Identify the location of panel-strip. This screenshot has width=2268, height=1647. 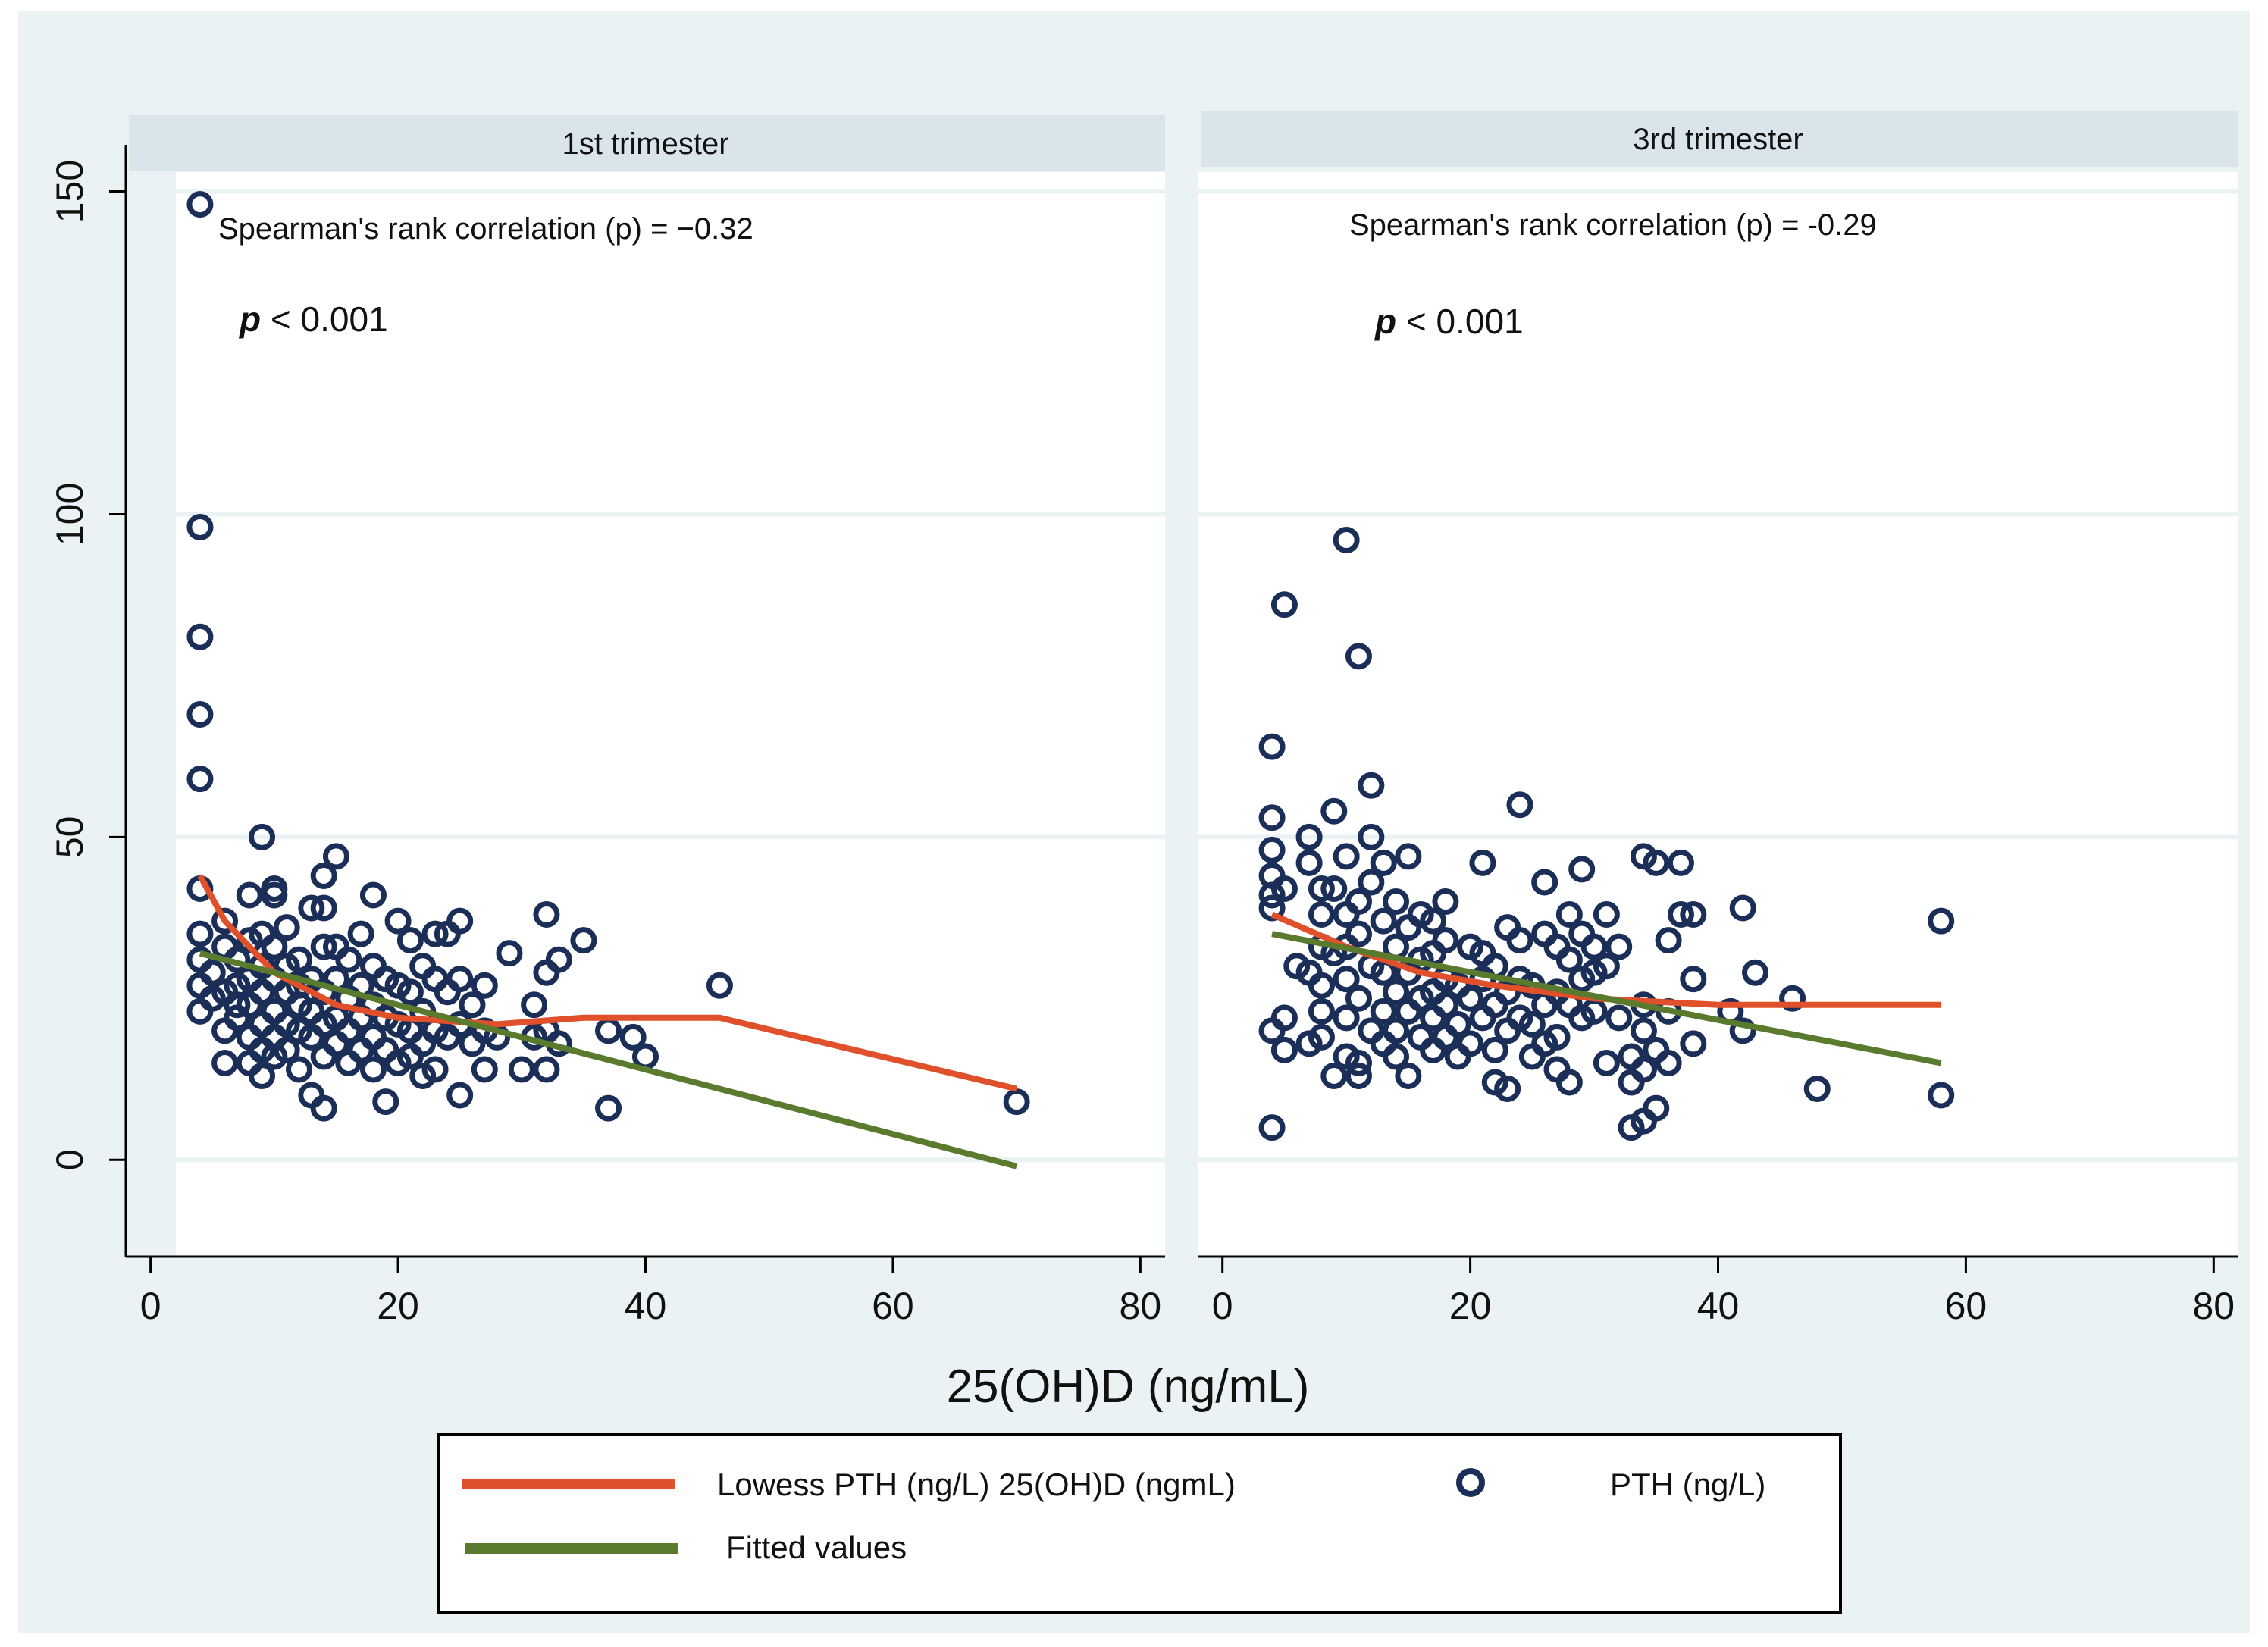
(1719, 139).